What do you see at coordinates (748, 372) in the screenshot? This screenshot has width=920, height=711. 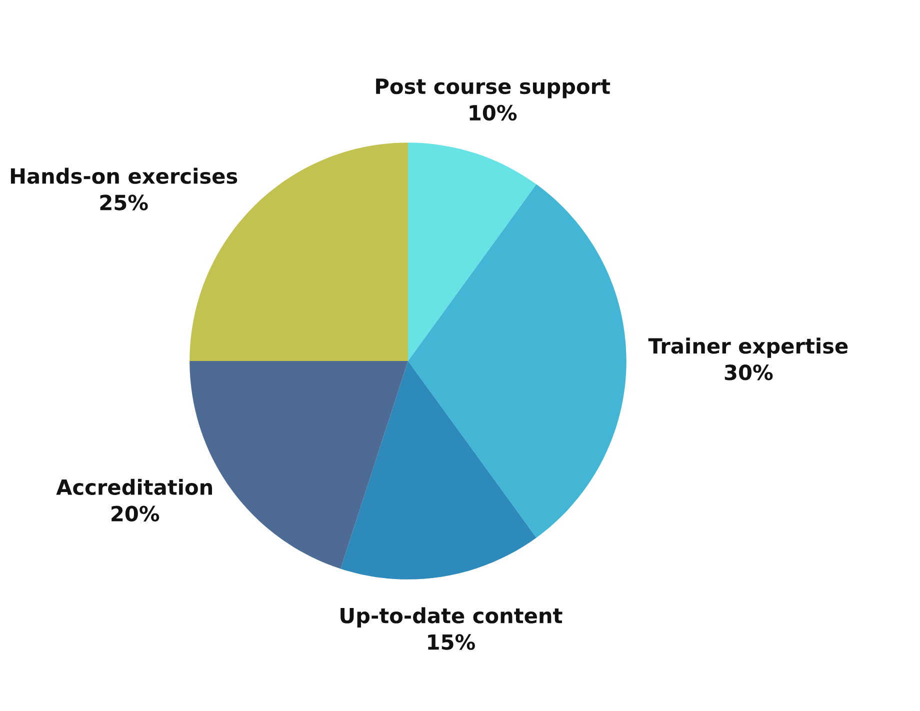 I see `data-label: 30%` at bounding box center [748, 372].